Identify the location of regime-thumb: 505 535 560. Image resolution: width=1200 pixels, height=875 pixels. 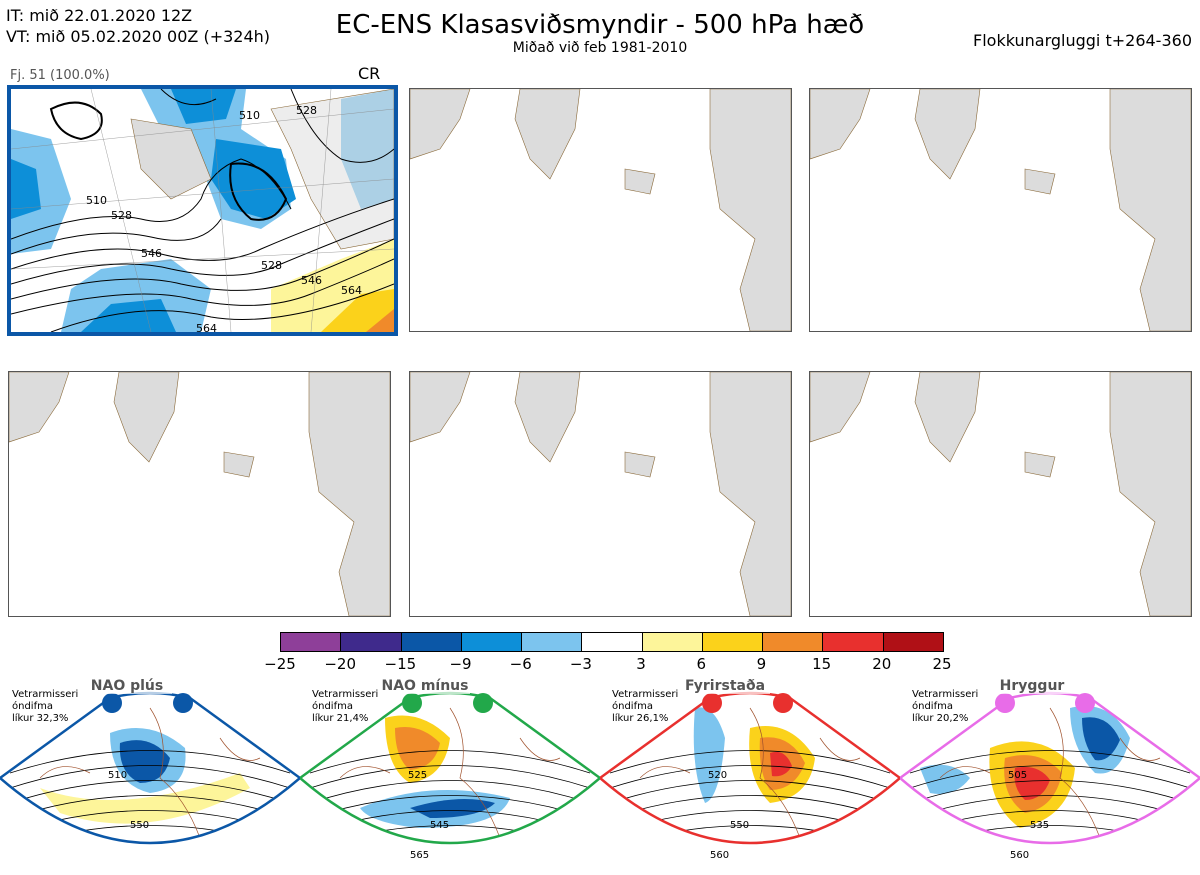
(1048, 774).